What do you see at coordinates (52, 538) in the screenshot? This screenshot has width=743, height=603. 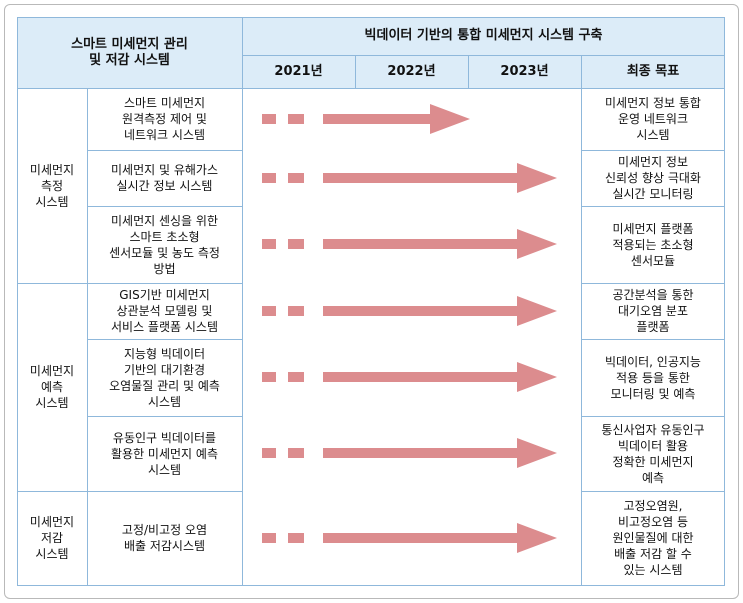 I see `category-reduction: 미세먼지 저감 시스템` at bounding box center [52, 538].